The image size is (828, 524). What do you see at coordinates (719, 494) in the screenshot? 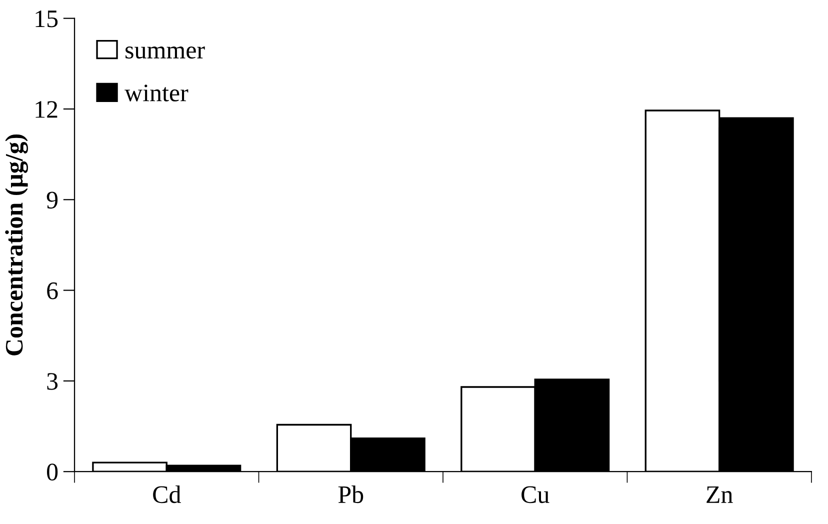
I see `x-tick-label: Zn` at bounding box center [719, 494].